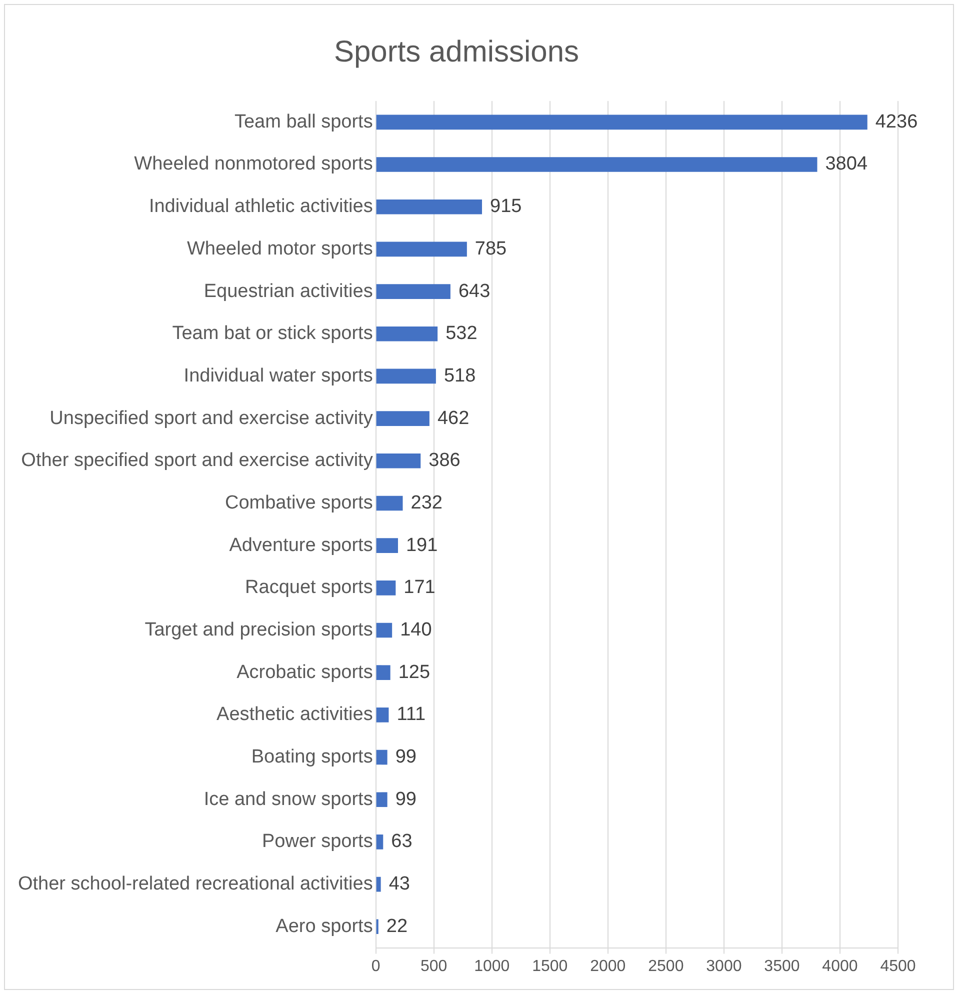 This screenshot has height=994, width=958. Describe the element at coordinates (896, 121) in the screenshot. I see `data-label: 4236` at that location.